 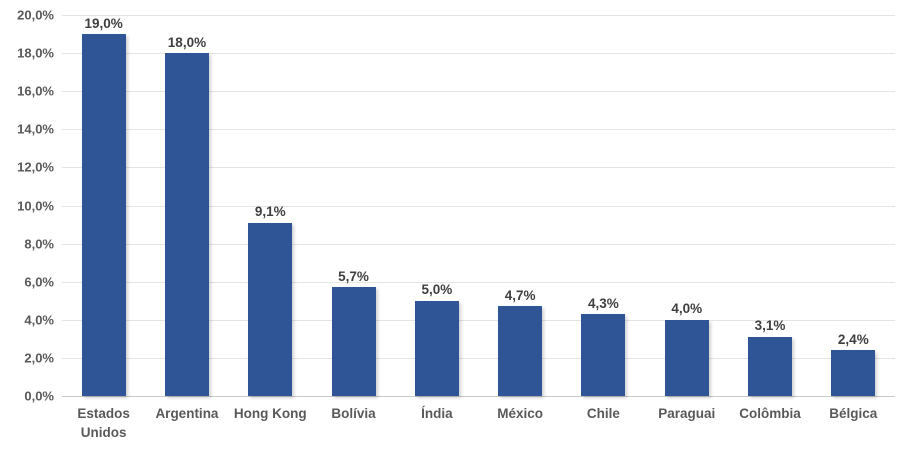 I want to click on value-label: 5,0%, so click(x=437, y=290).